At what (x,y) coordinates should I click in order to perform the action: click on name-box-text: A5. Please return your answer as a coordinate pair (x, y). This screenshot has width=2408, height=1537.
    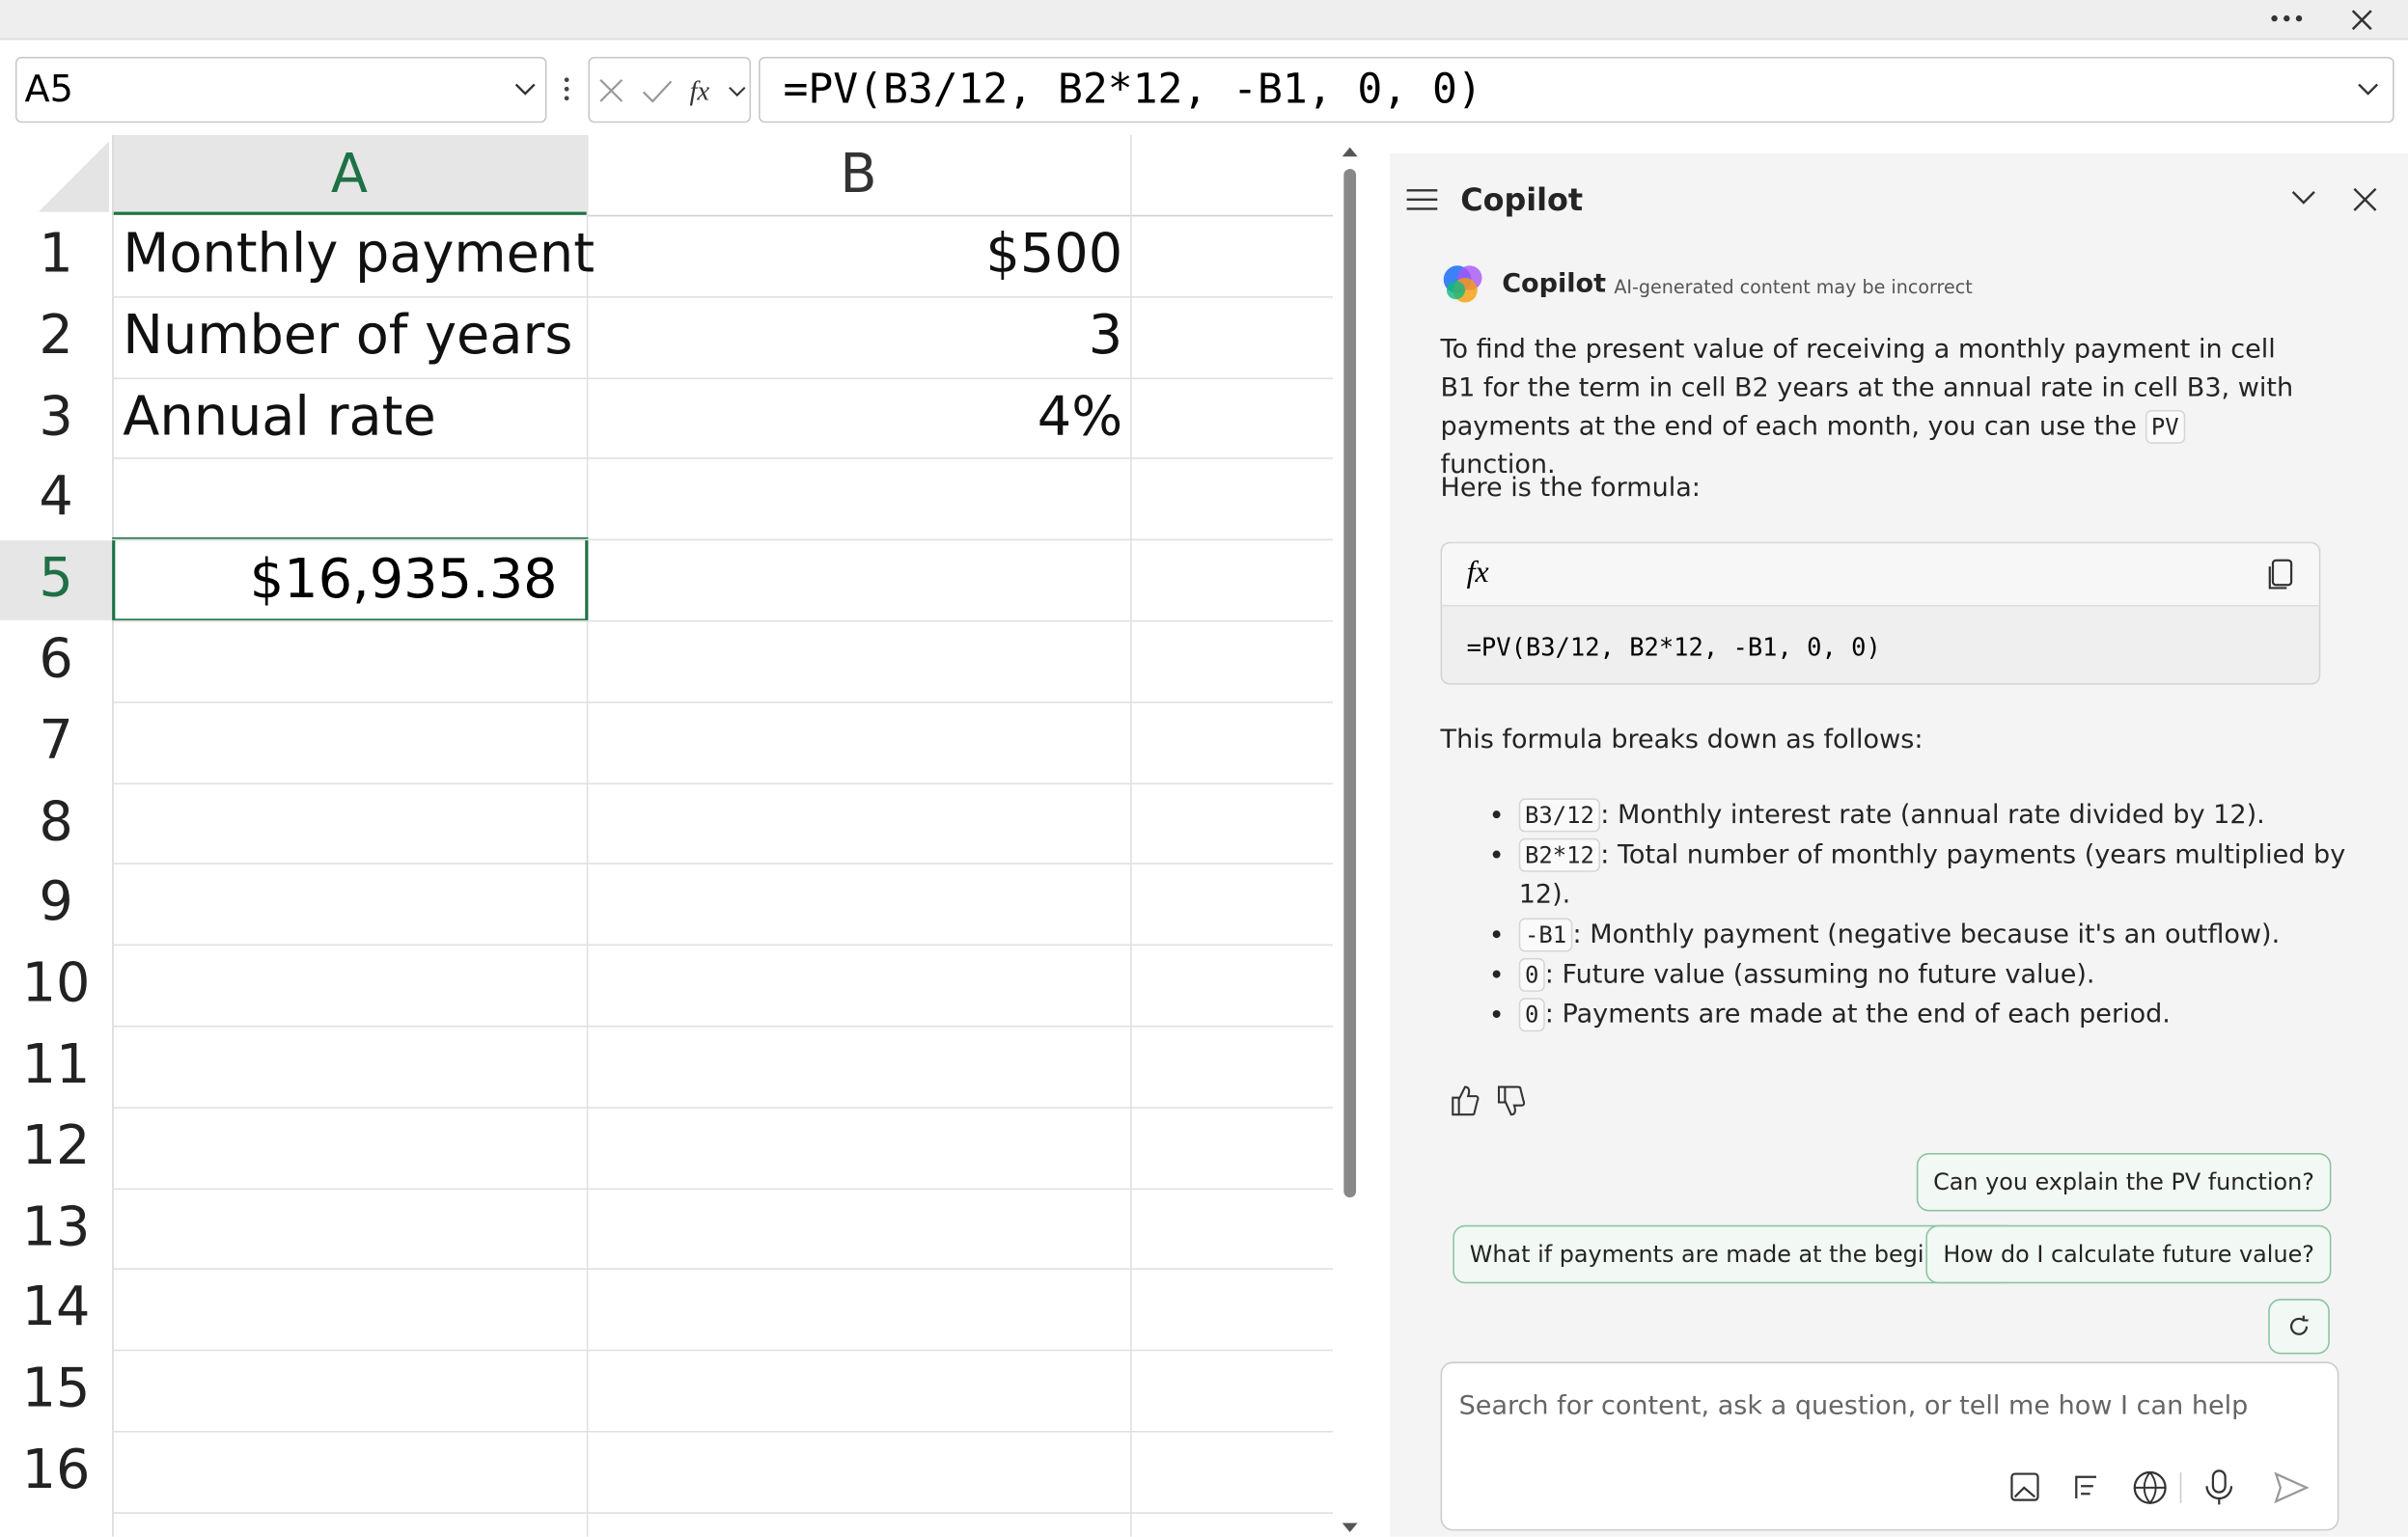
    Looking at the image, I should click on (48, 89).